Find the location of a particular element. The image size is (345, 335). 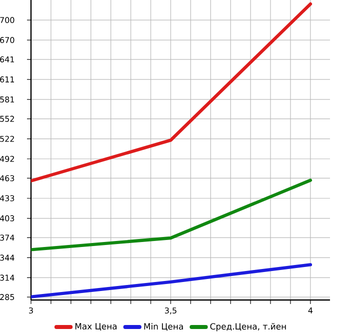

legend-label: Min Цена is located at coordinates (163, 327).